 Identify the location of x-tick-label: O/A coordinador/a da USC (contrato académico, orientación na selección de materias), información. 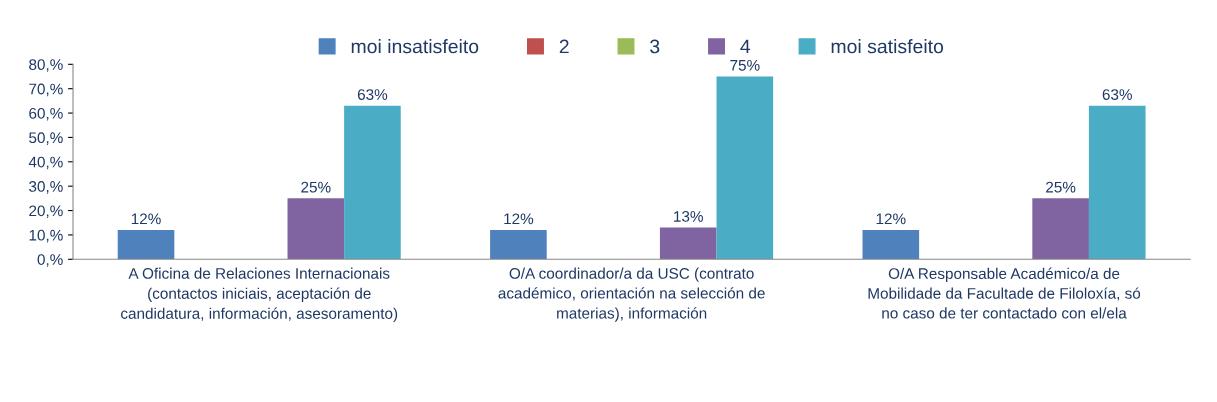
(631, 294).